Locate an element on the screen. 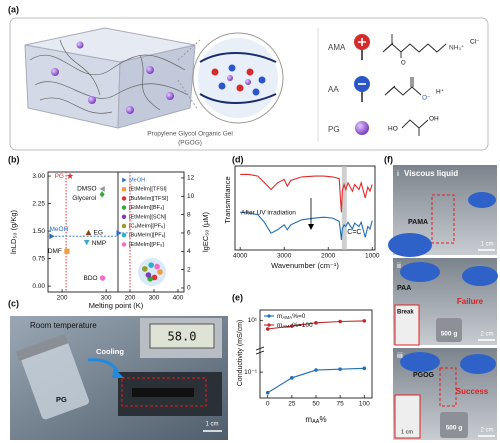 Image resolution: width=500 pixels, height=443 pixels. zoom-line is located at coordinates (189, 50).